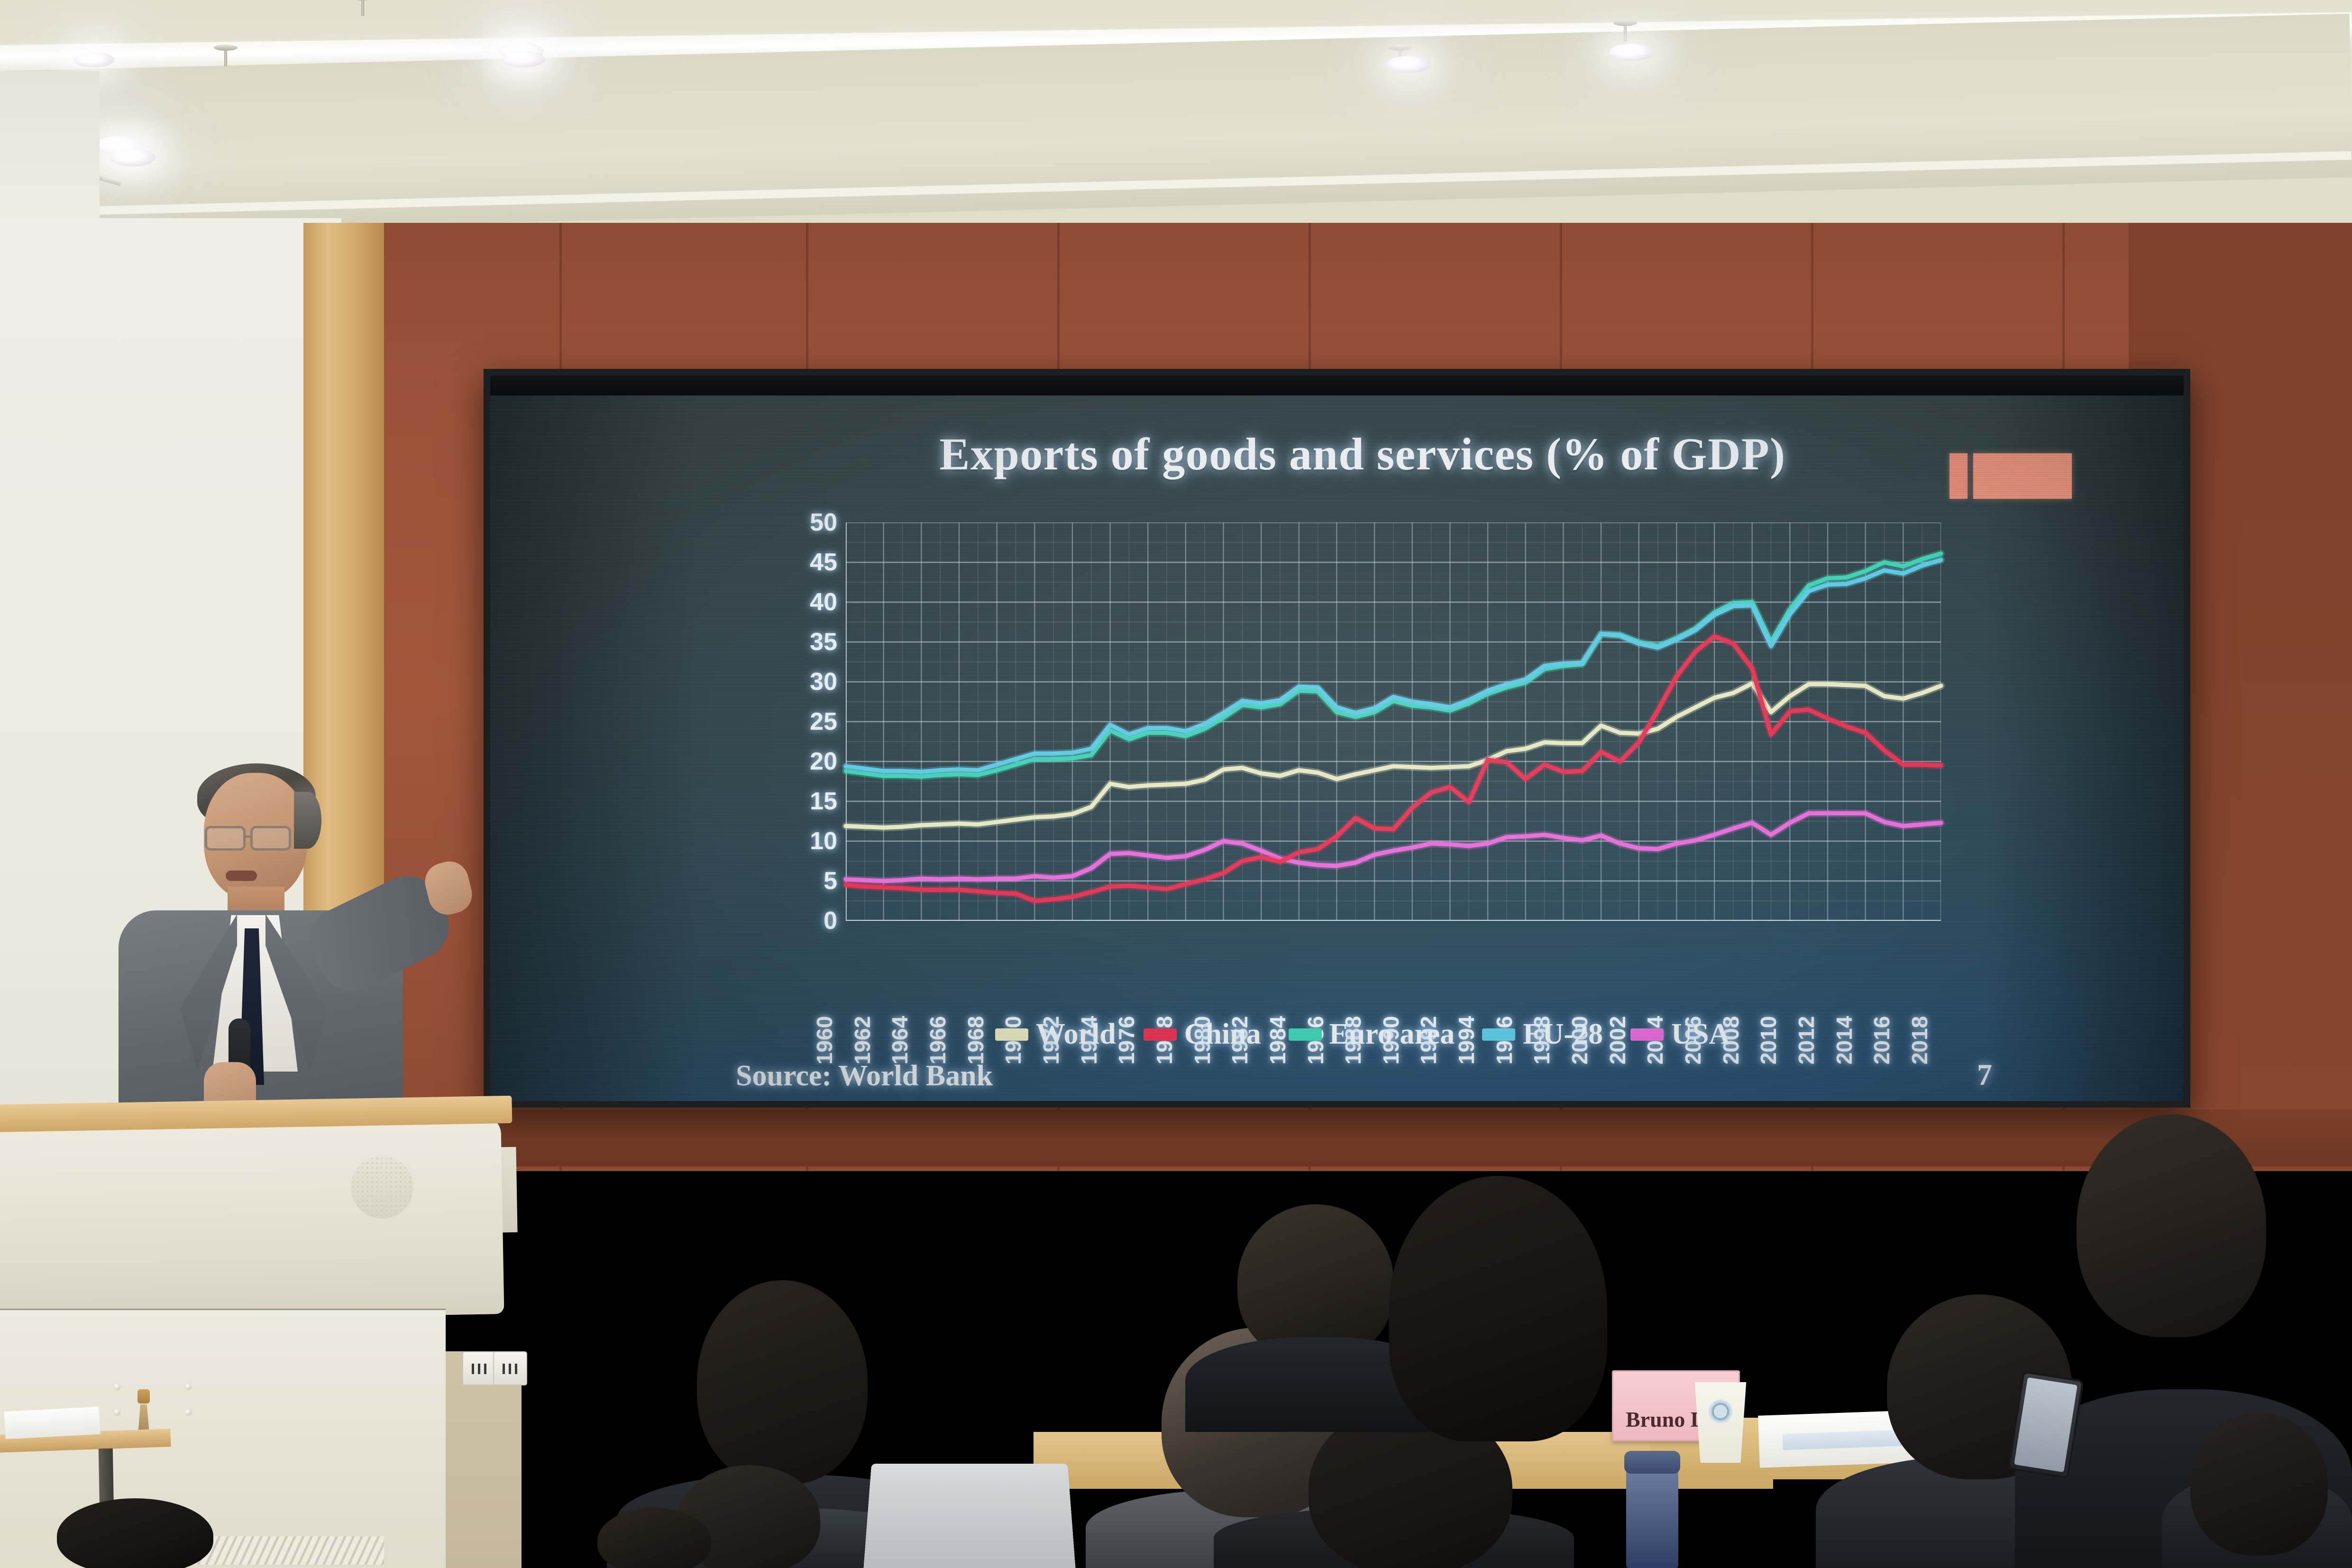 This screenshot has height=1568, width=2352. I want to click on audience-laptop, so click(969, 1515).